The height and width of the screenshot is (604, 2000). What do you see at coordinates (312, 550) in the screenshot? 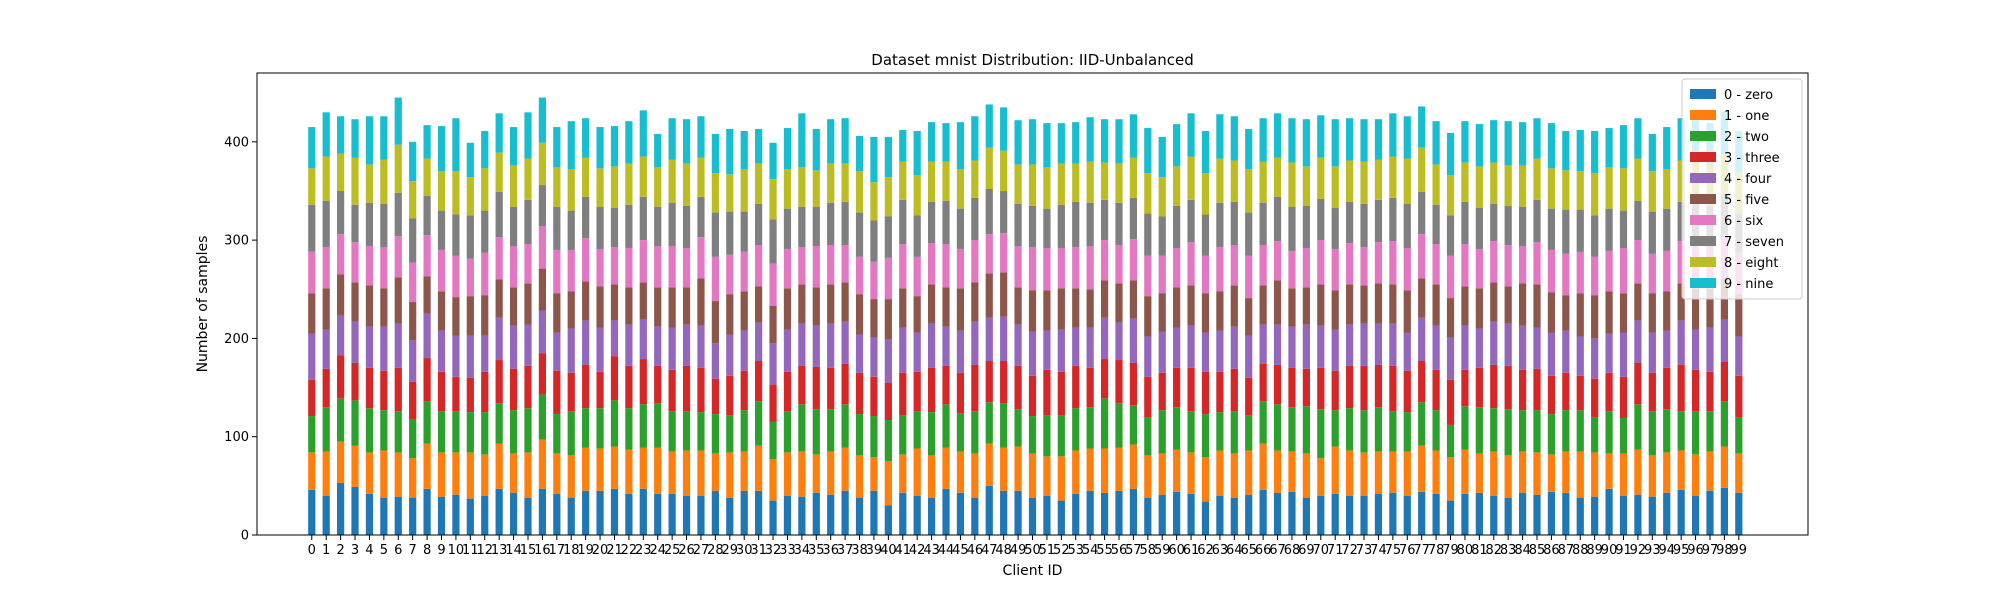
I see `x-tick-label: 0` at bounding box center [312, 550].